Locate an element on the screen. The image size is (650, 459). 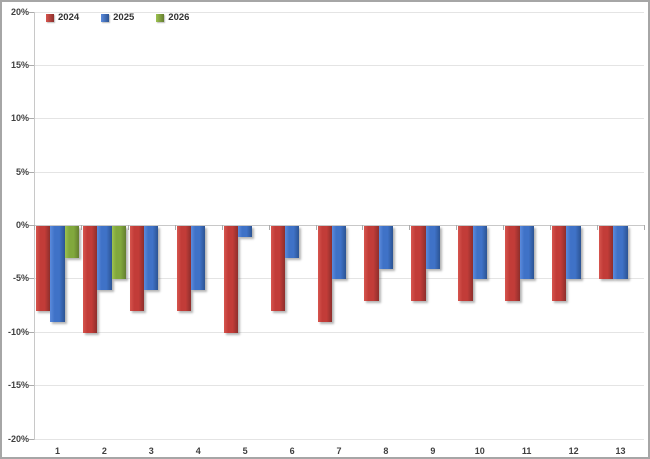
x-axis-label: 4 is located at coordinates (198, 450).